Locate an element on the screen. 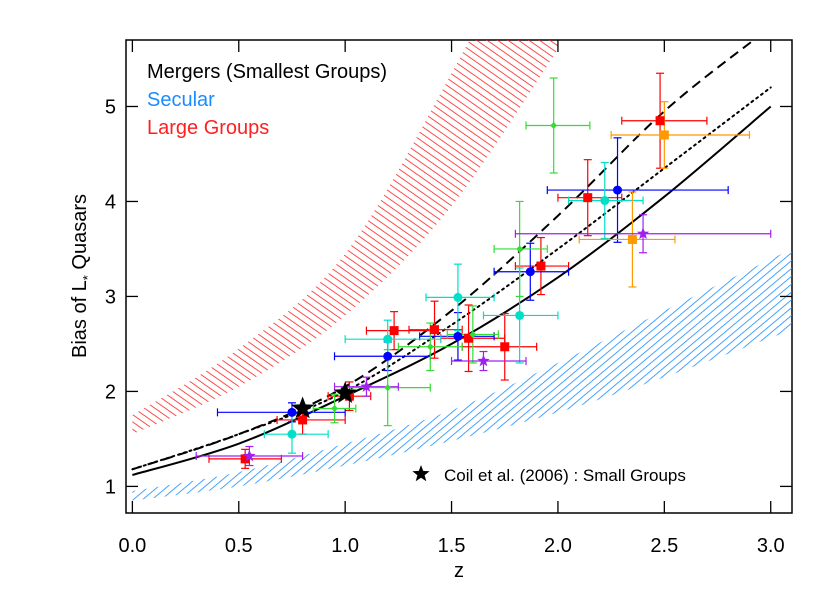 The image size is (830, 593). annotation: Large Groups is located at coordinates (208, 128).